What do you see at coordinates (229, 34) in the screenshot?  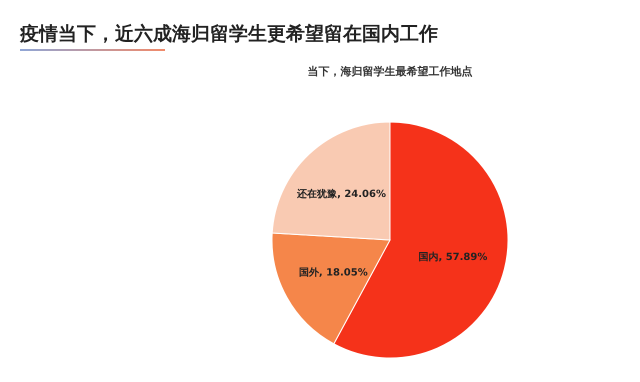 I see `title: 疫情当下，近六成海归留学生更希望留在国内工作` at bounding box center [229, 34].